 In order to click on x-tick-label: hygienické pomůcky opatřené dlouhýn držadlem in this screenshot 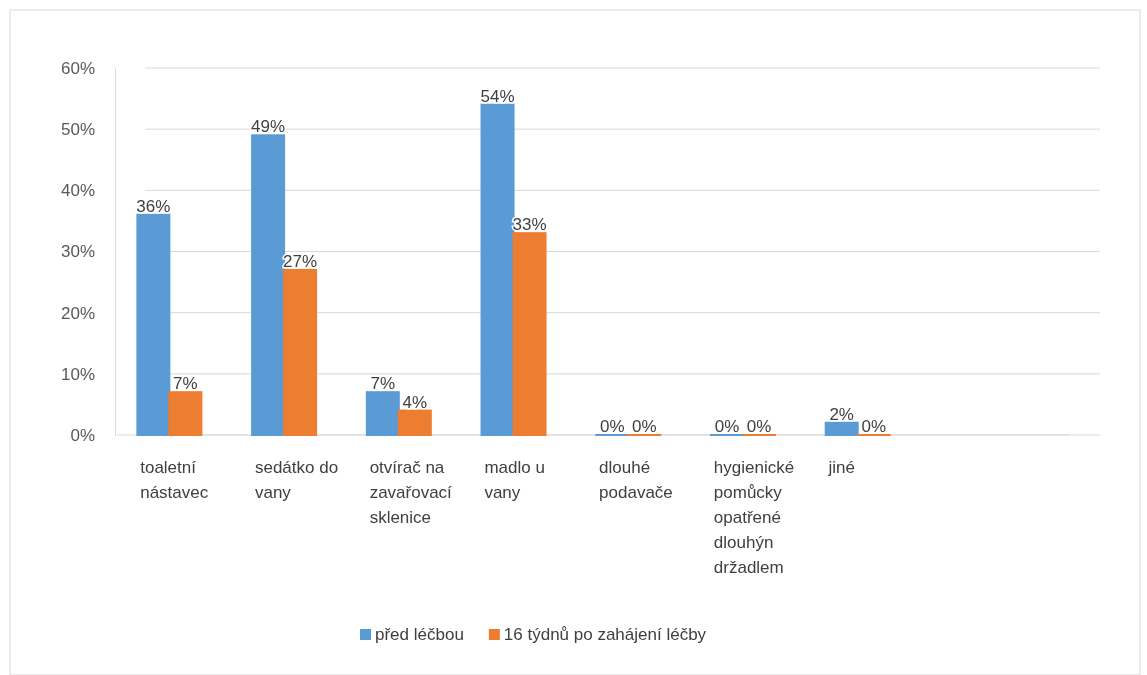, I will do `click(754, 517)`.